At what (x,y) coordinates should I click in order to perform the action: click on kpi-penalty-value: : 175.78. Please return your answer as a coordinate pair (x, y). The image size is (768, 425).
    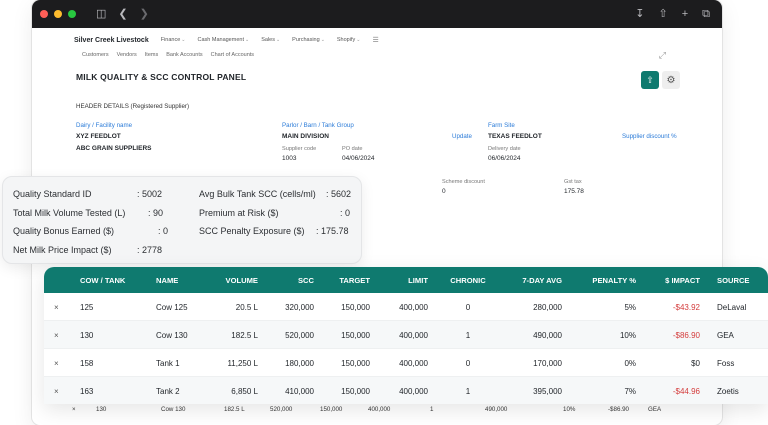
    Looking at the image, I should click on (332, 231).